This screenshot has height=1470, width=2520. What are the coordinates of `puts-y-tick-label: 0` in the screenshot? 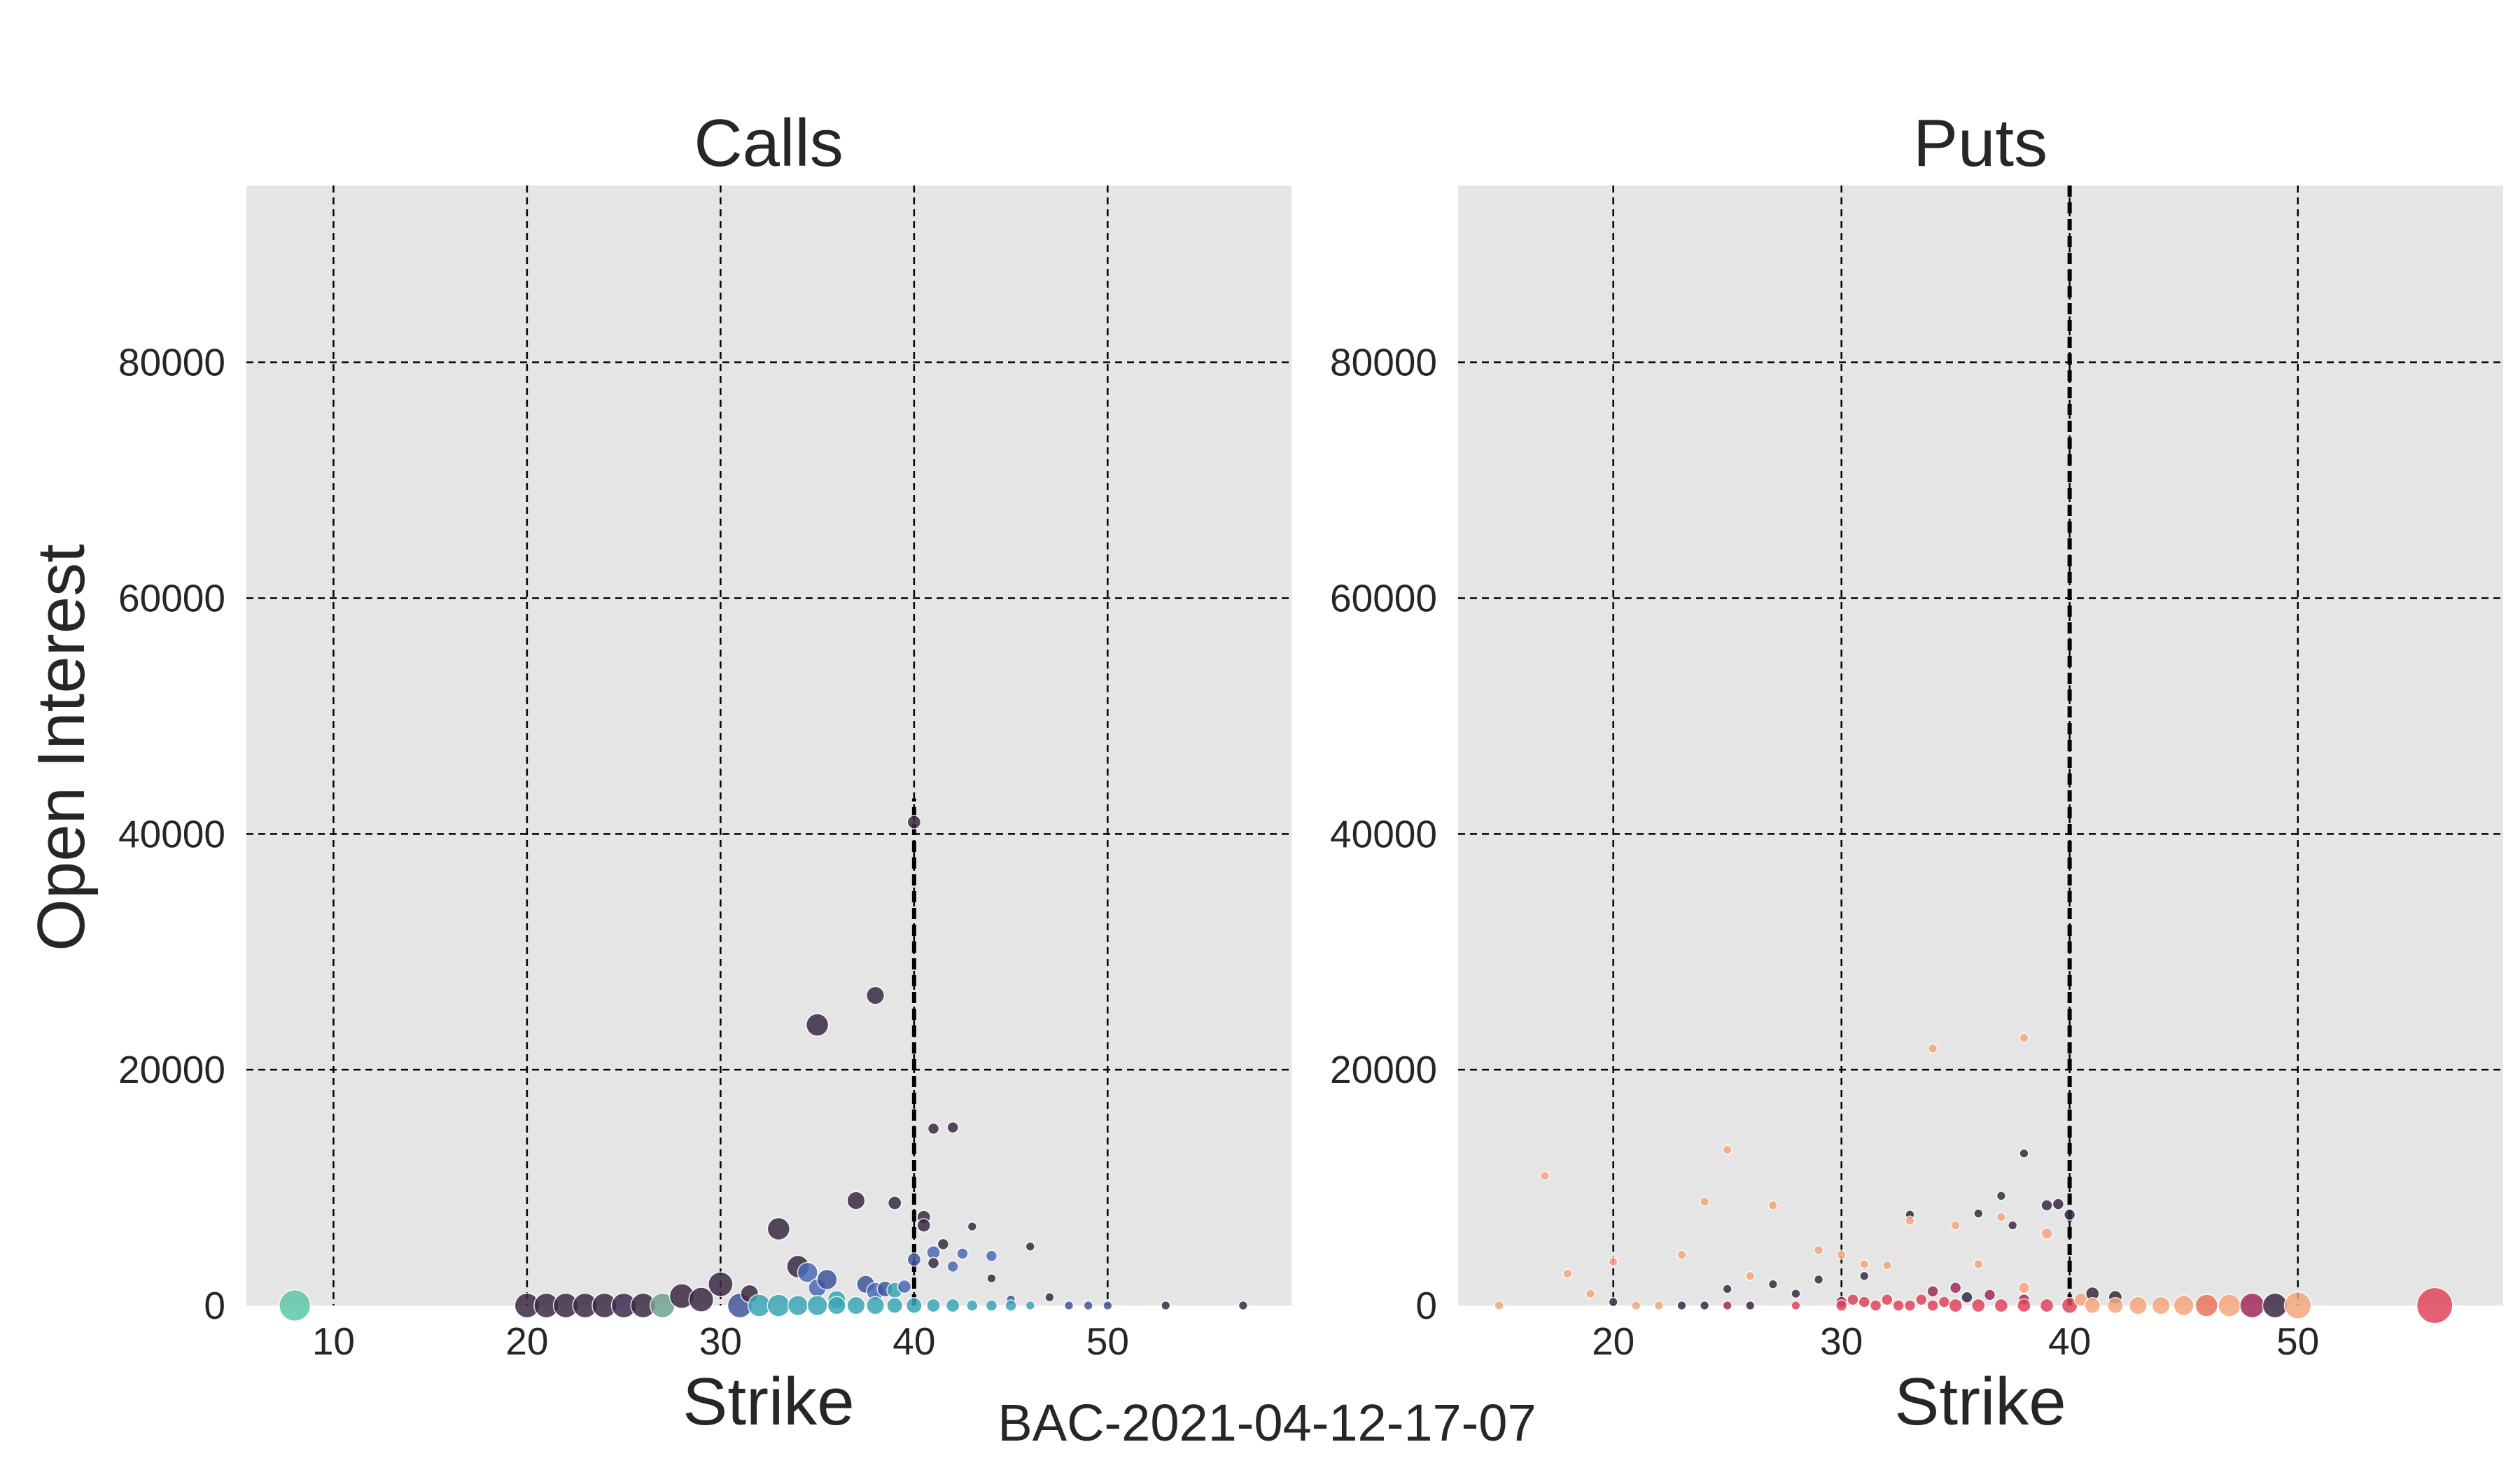 It's located at (1426, 1305).